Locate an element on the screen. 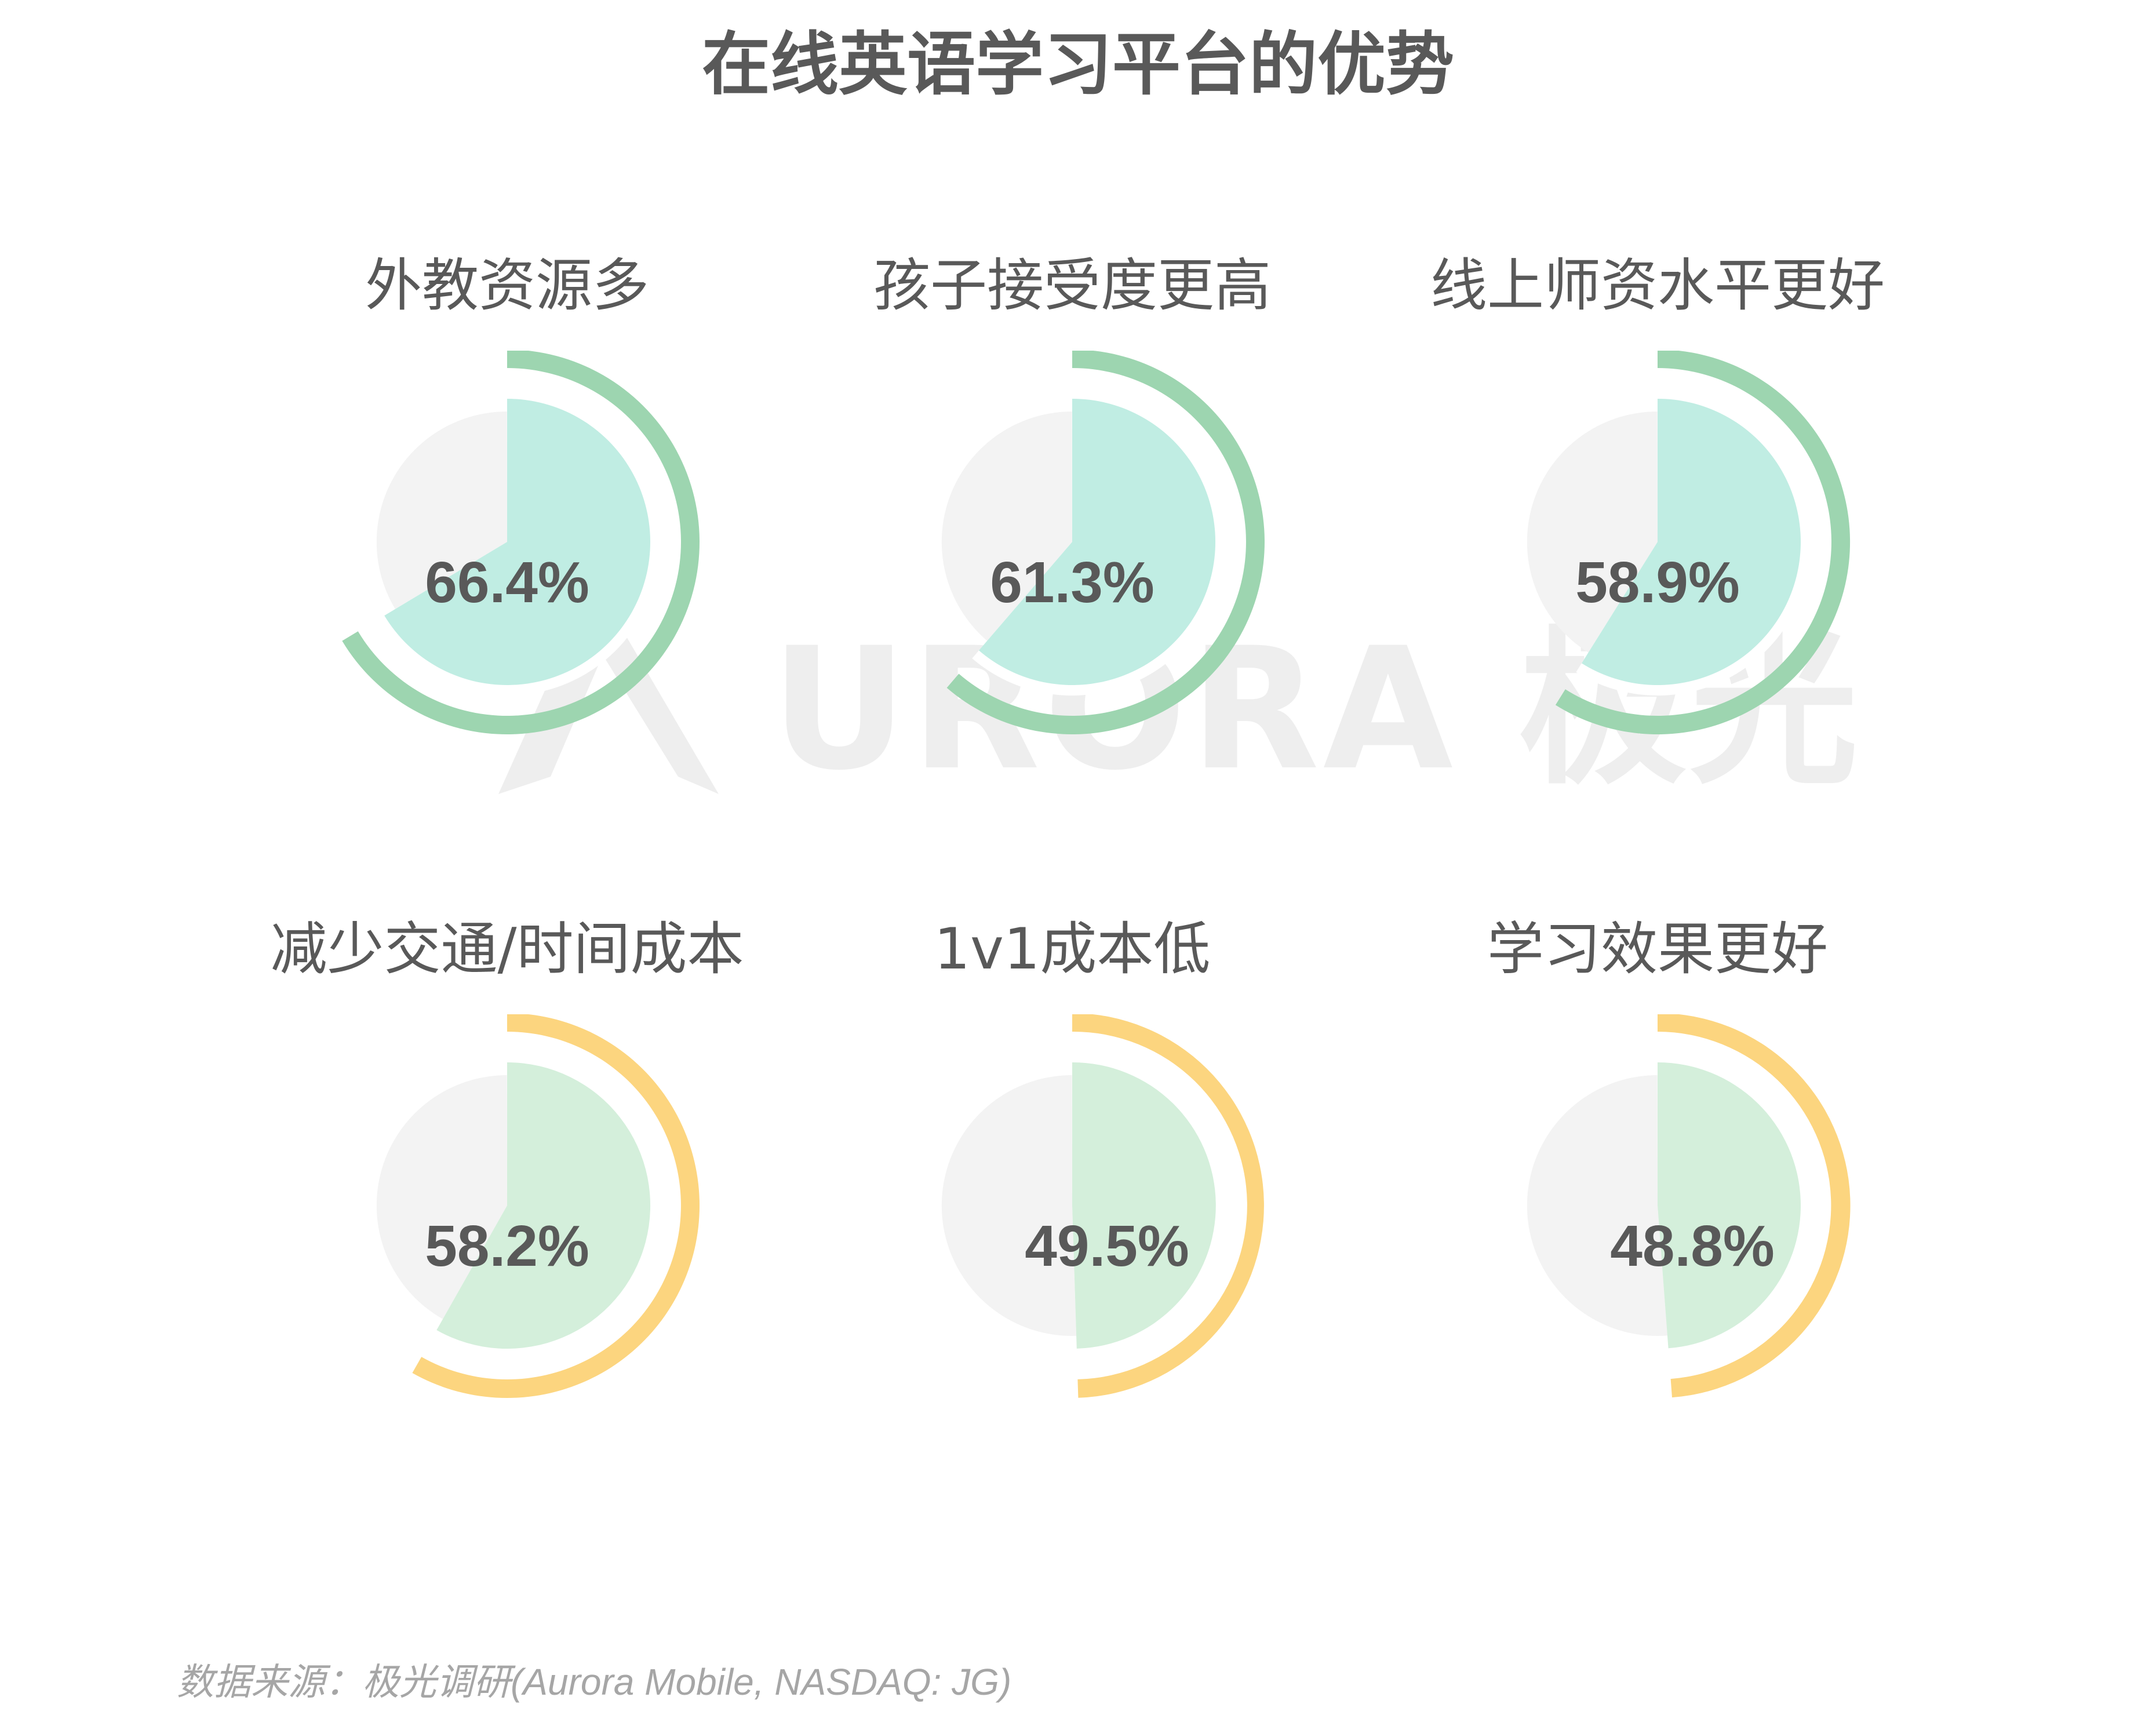  source-note: 数据来源：极光调研(Aurora Mobile, NASDAQ: JG) is located at coordinates (594, 1682).